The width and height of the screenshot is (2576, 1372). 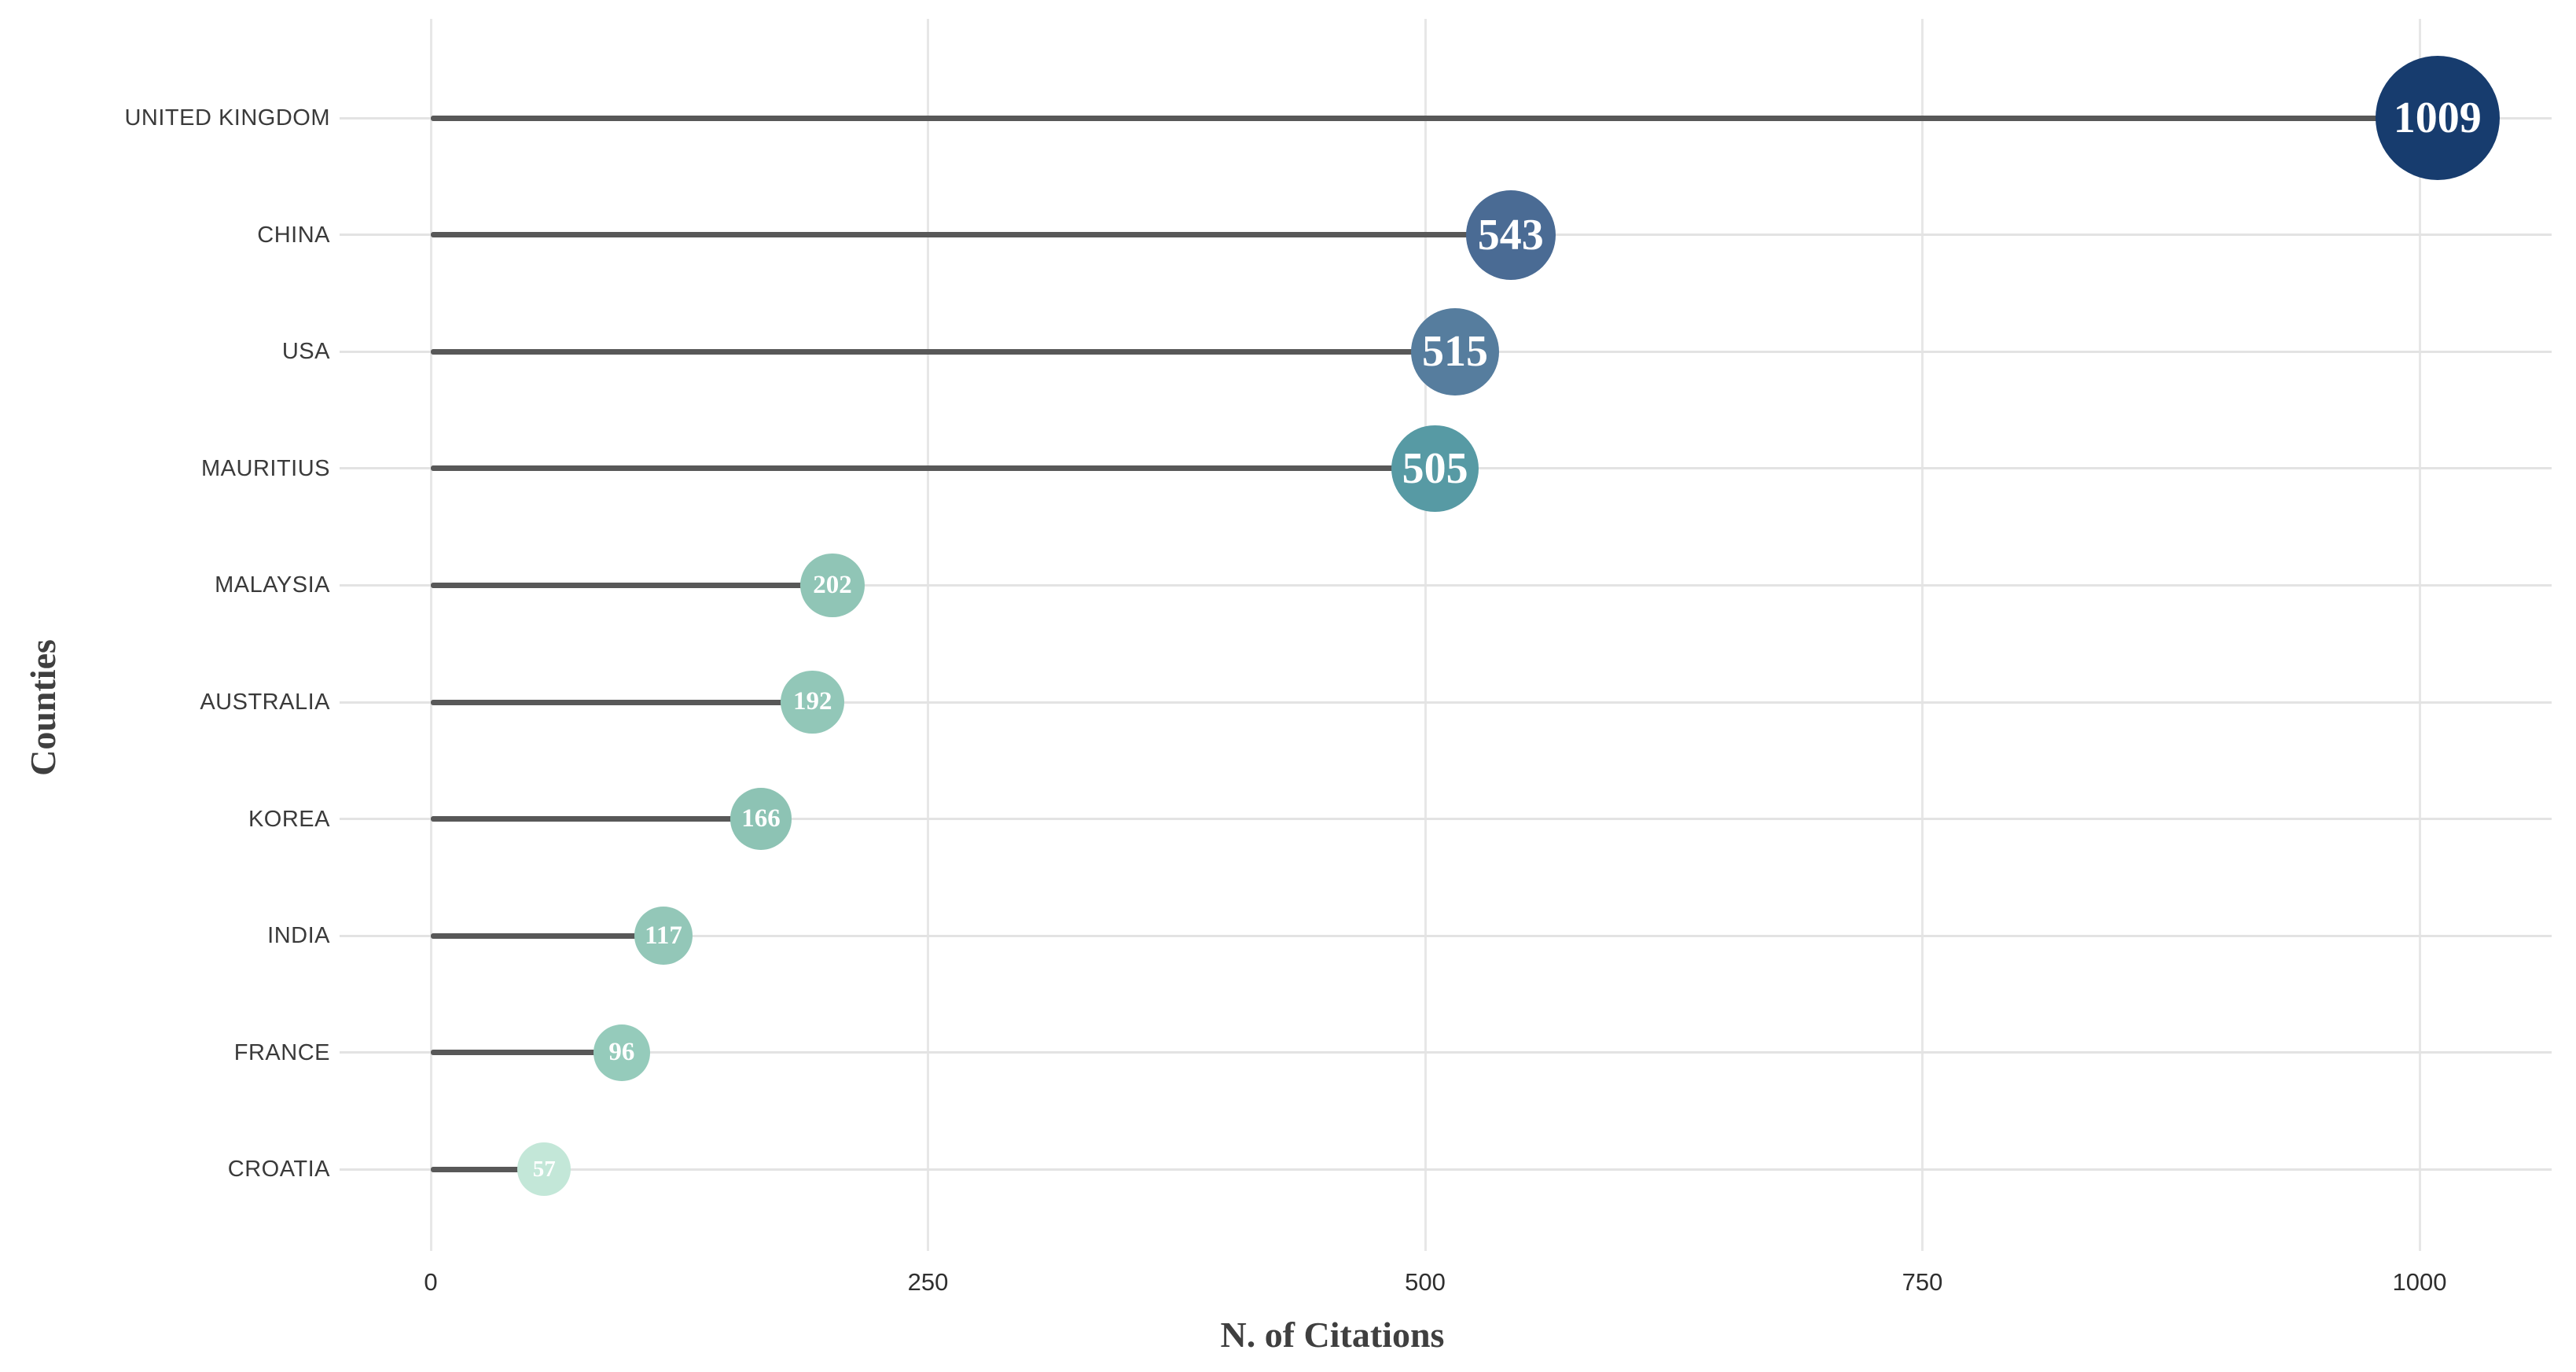 I want to click on x-tick-label: 0, so click(x=431, y=1282).